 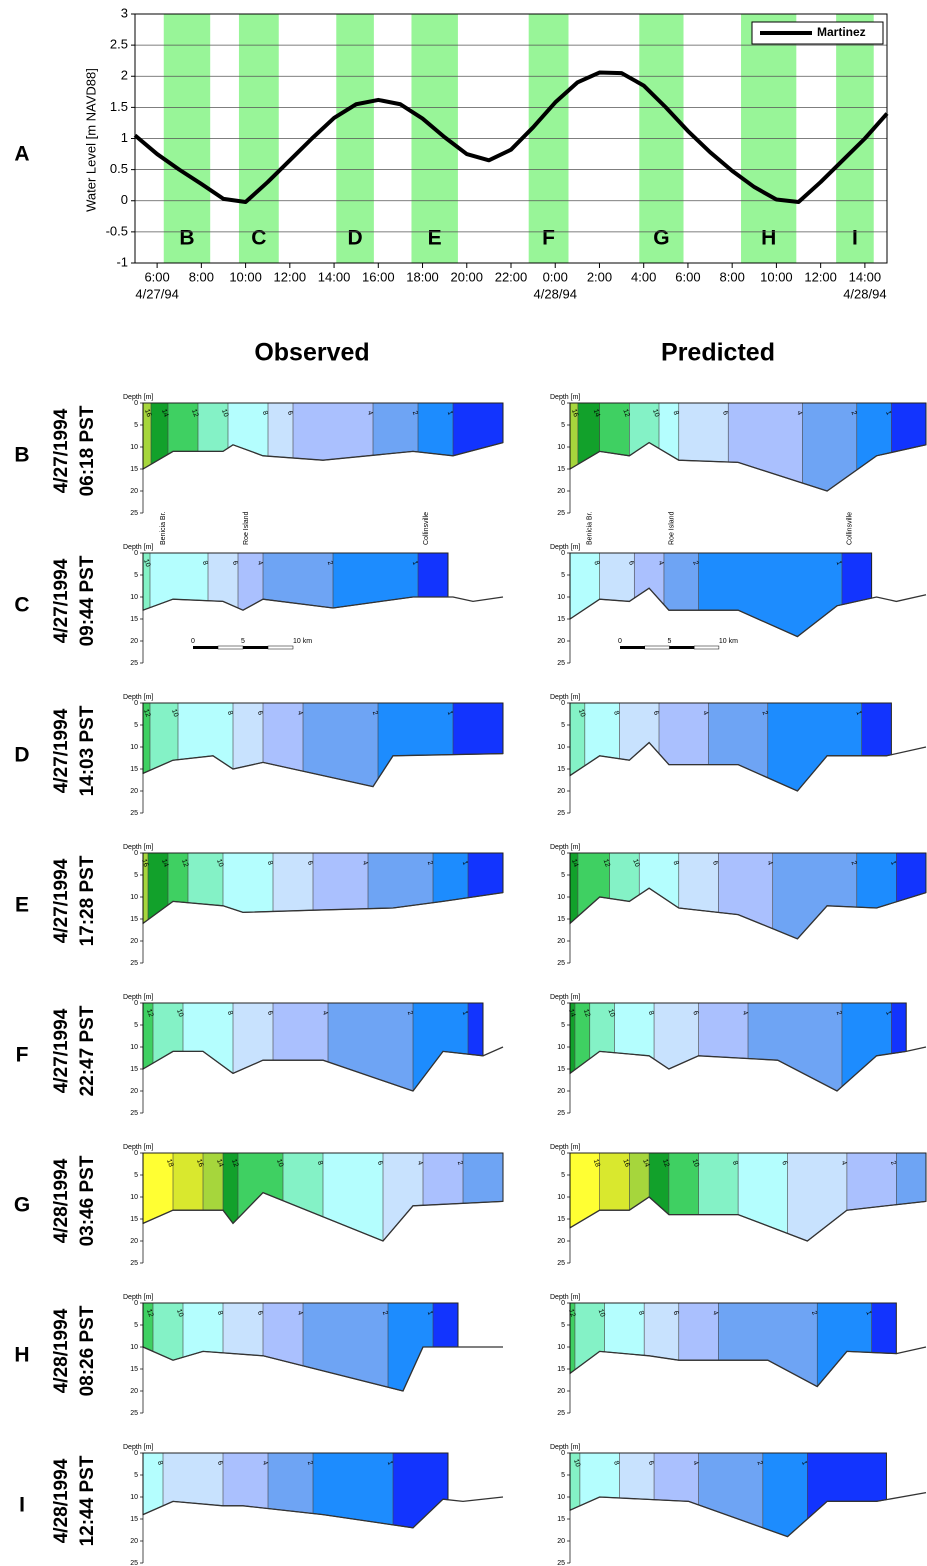 I want to click on x-tick-label: 4:00, so click(x=643, y=276).